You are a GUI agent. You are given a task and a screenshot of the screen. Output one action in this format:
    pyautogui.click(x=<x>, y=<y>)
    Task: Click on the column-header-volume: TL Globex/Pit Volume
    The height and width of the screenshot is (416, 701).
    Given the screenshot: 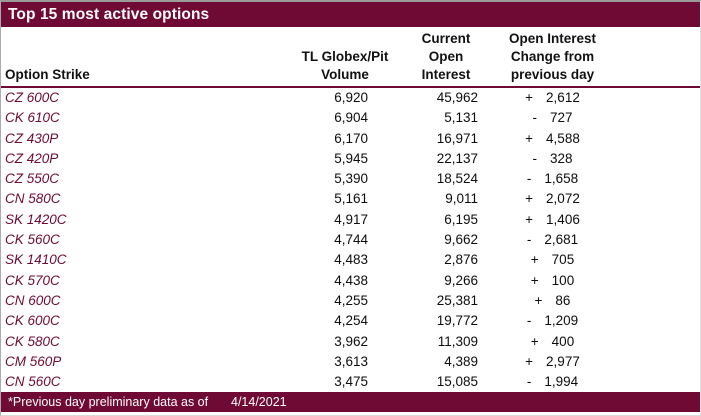 What is the action you would take?
    pyautogui.click(x=345, y=67)
    